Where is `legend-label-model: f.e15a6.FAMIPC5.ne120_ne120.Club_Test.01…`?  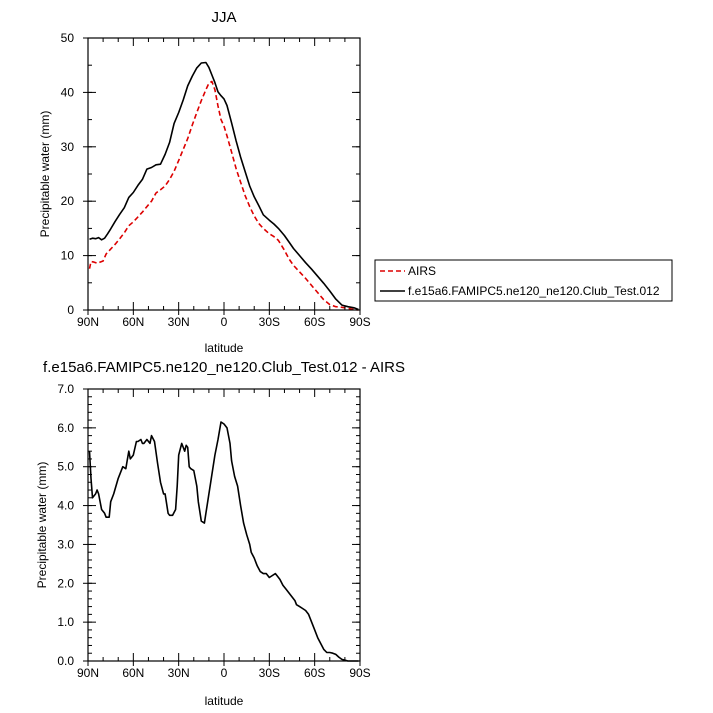
legend-label-model: f.e15a6.FAMIPC5.ne120_ne120.Club_Test.01… is located at coordinates (534, 291).